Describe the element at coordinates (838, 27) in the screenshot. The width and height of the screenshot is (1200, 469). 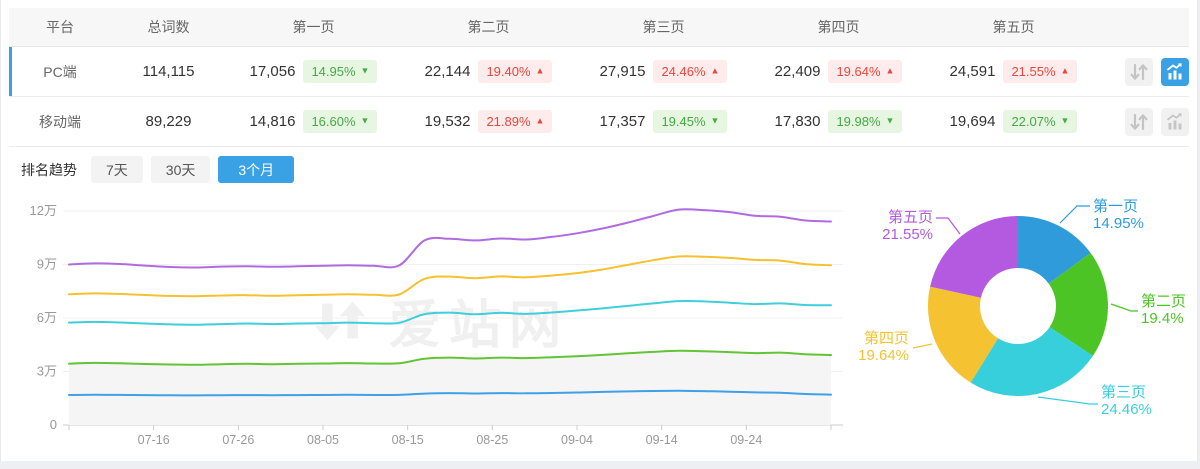
I see `column-header: 第四页` at that location.